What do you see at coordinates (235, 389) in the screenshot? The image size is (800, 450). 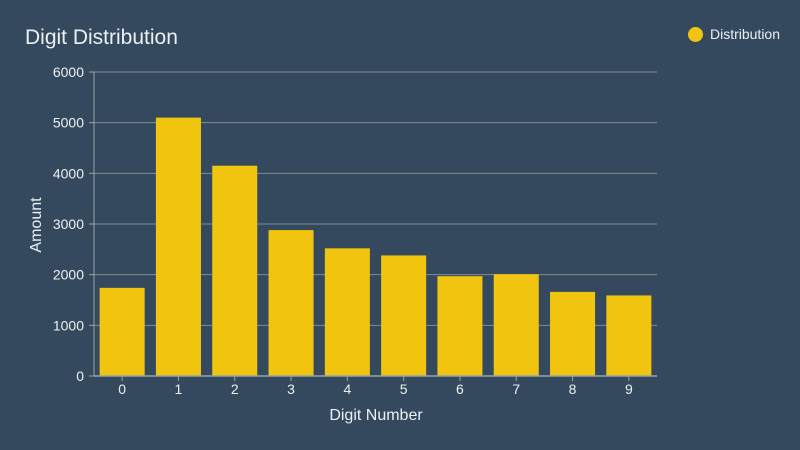 I see `x-tick-label: 2` at bounding box center [235, 389].